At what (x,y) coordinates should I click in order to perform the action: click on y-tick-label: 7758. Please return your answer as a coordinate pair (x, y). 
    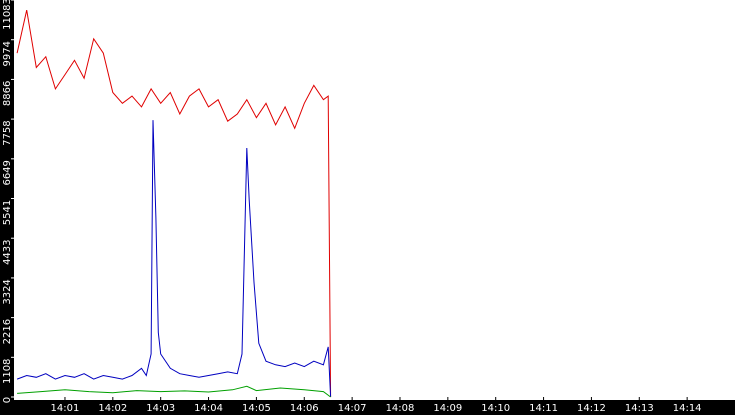
    Looking at the image, I should click on (7, 132).